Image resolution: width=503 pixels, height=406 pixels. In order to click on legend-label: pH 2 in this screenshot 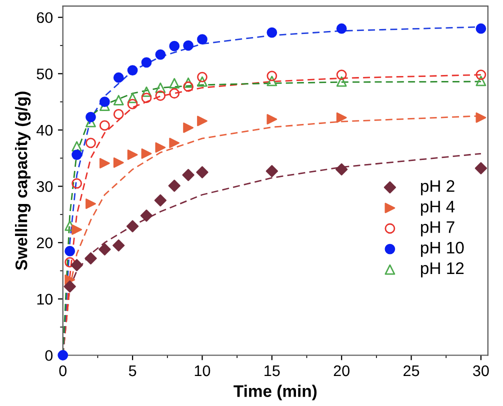, I will do `click(437, 188)`.